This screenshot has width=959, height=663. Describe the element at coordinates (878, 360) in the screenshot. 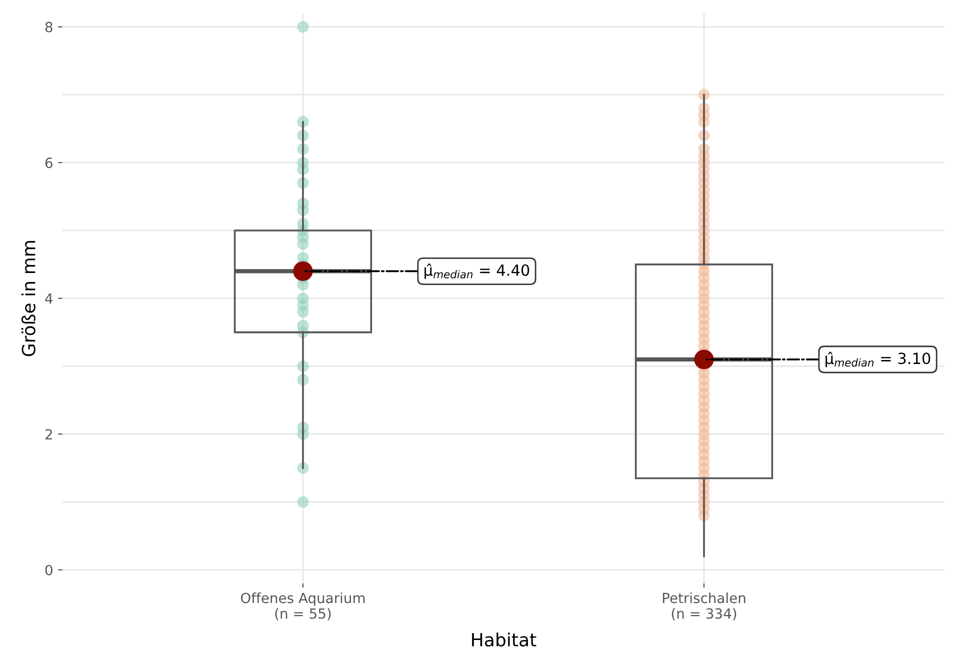

I see `annotation: μ̂$_{median}$ = 3.10` at that location.